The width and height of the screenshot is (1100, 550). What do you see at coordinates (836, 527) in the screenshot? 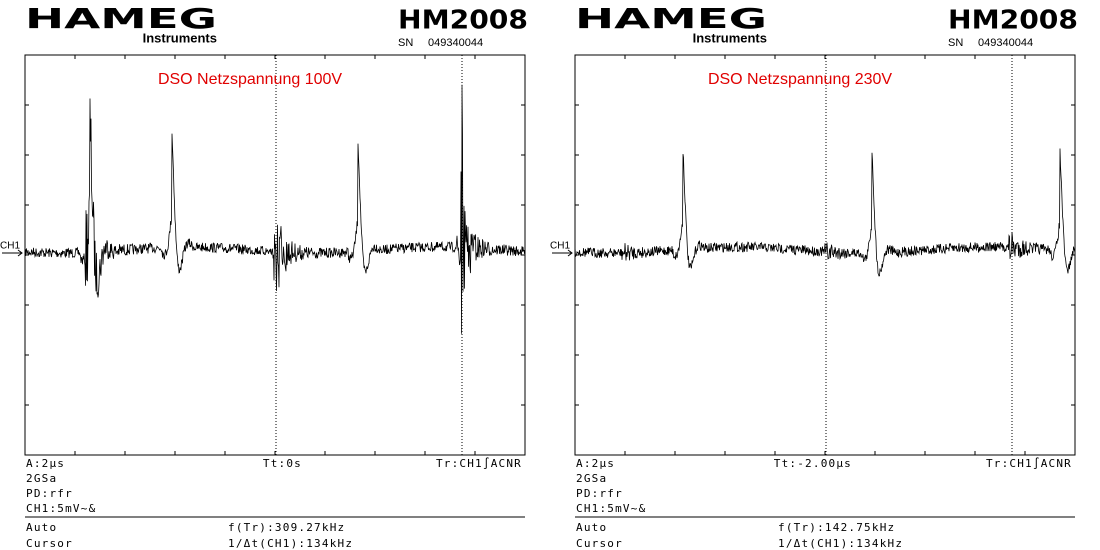
I see `footer-freq: f(Tr):142.75kHz` at bounding box center [836, 527].